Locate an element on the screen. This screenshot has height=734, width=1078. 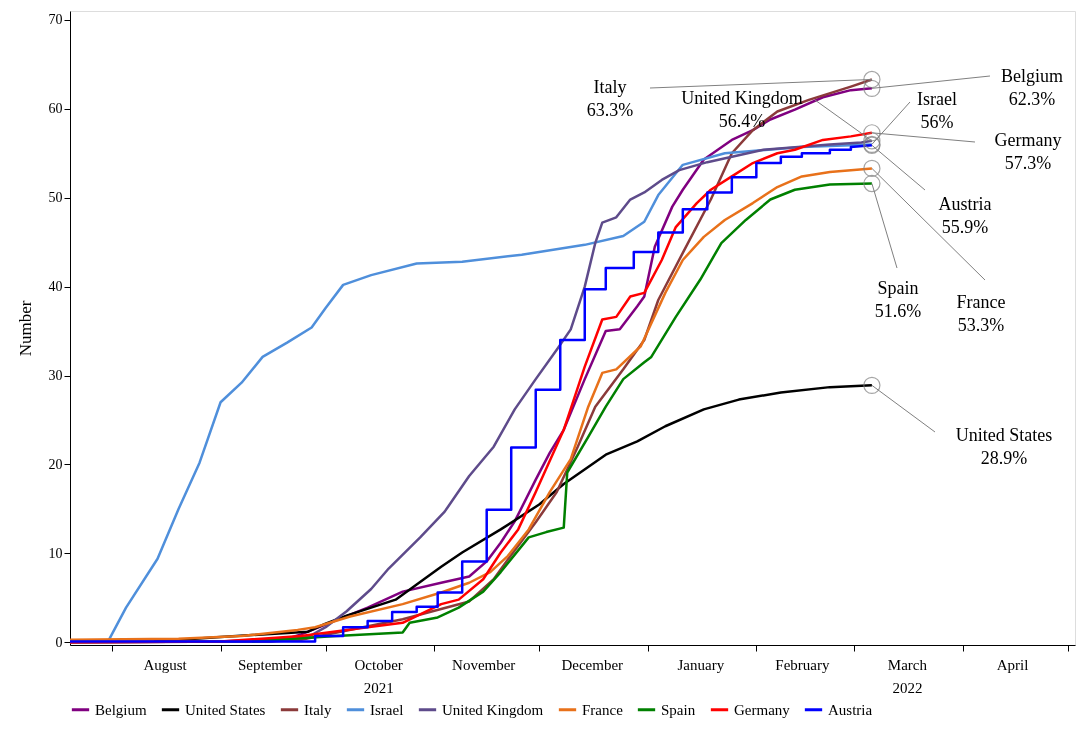
x-tick-label: February is located at coordinates (802, 664).